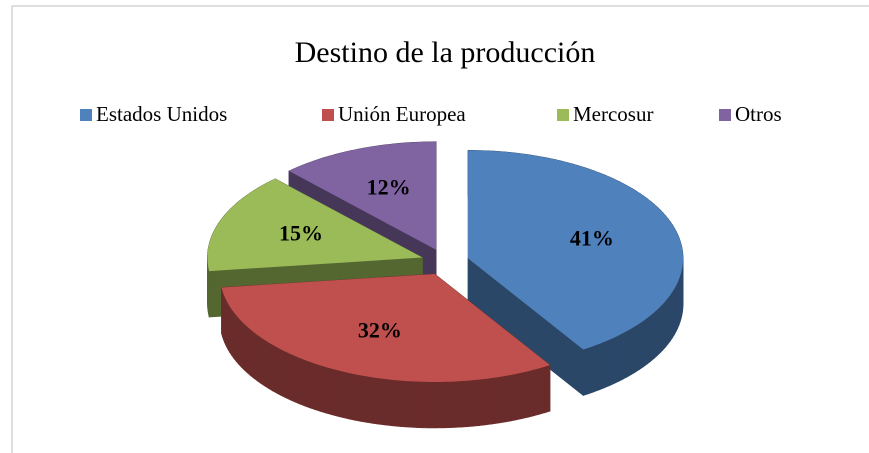 The height and width of the screenshot is (453, 869). I want to click on data-label: 12%, so click(389, 187).